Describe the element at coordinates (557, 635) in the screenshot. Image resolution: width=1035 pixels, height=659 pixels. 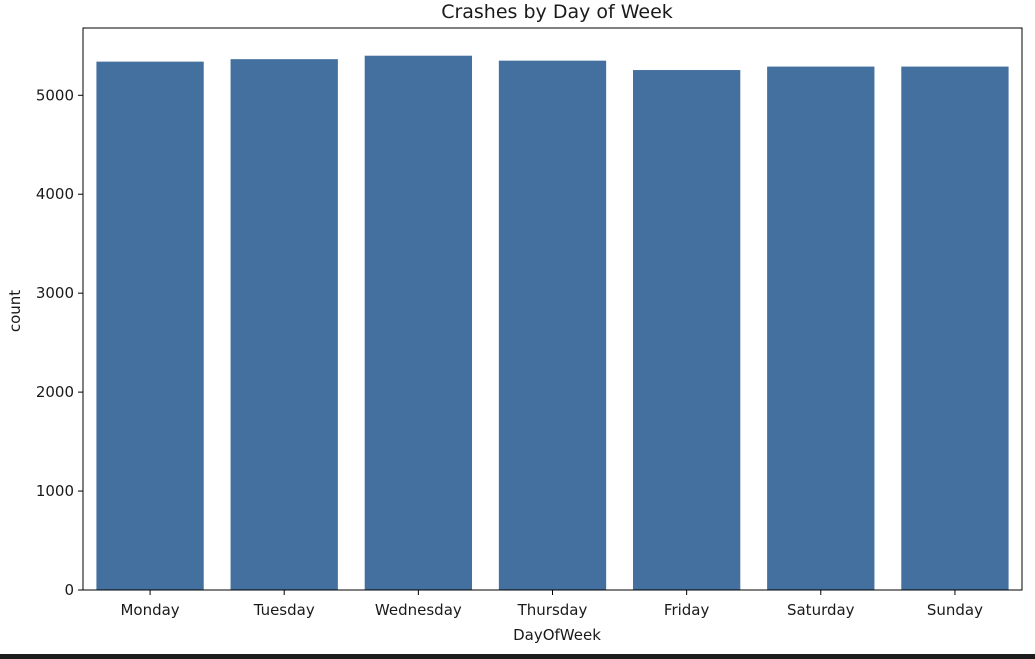
I see `x-axis-label: DayOfWeek` at that location.